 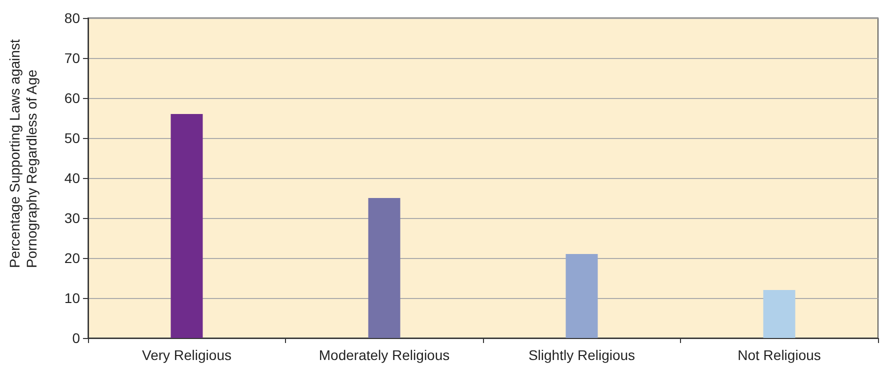 What do you see at coordinates (72, 18) in the screenshot?
I see `y-tick-label: 80` at bounding box center [72, 18].